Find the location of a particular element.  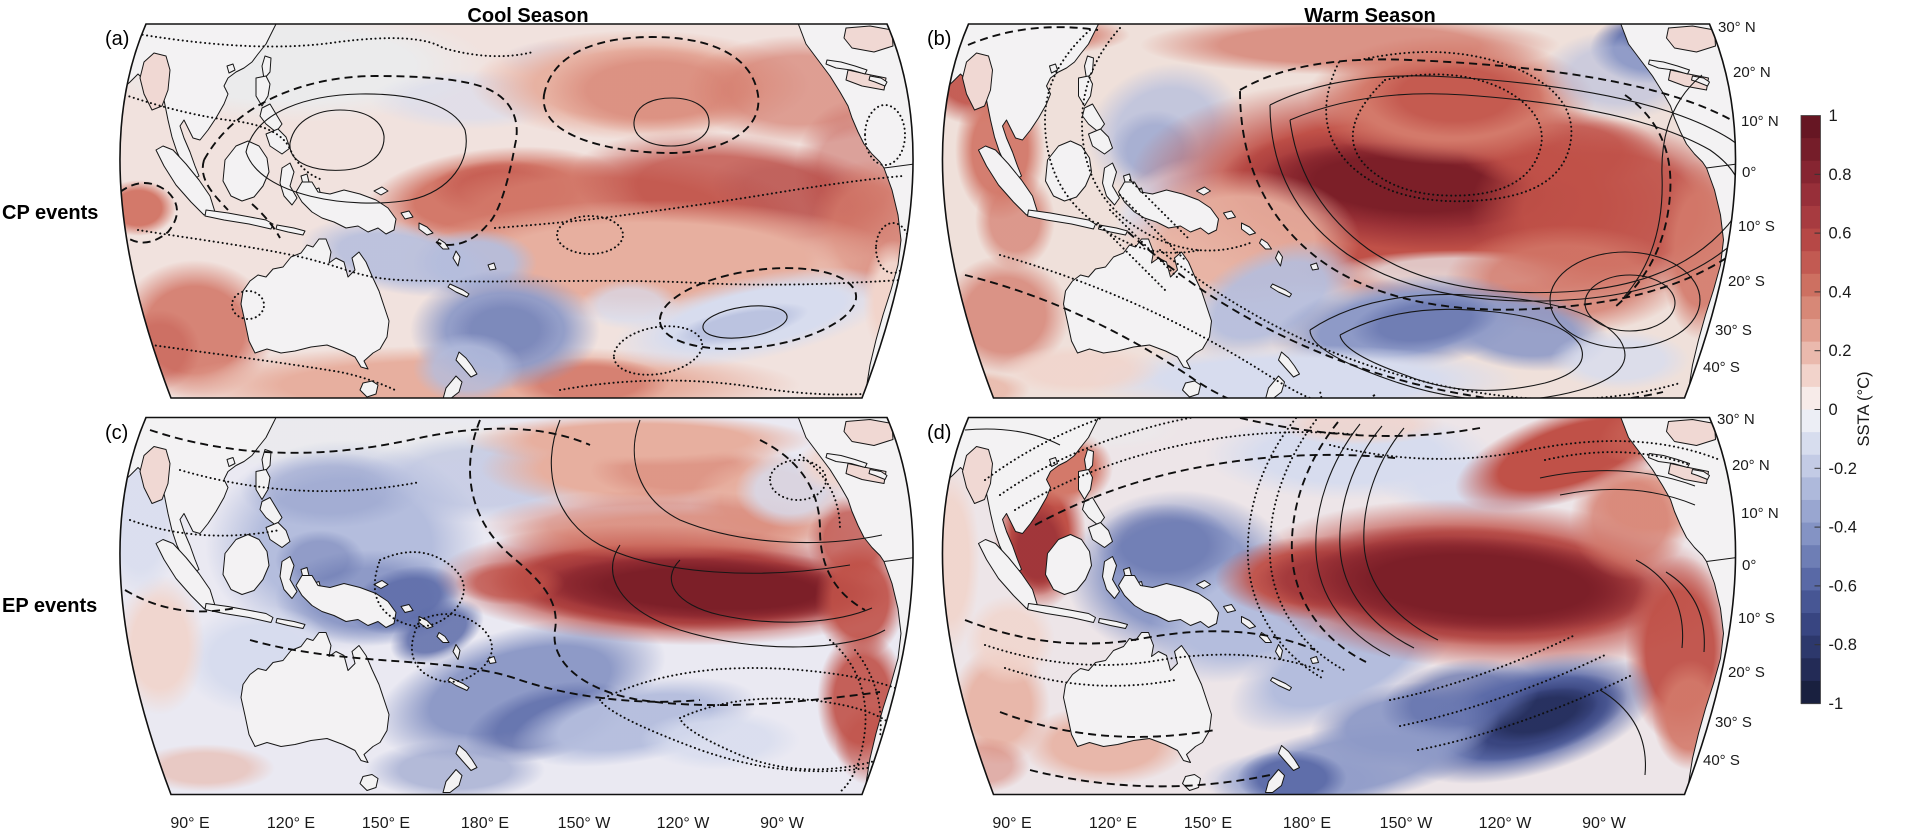

svg-text: CP events is located at coordinates (50, 213).